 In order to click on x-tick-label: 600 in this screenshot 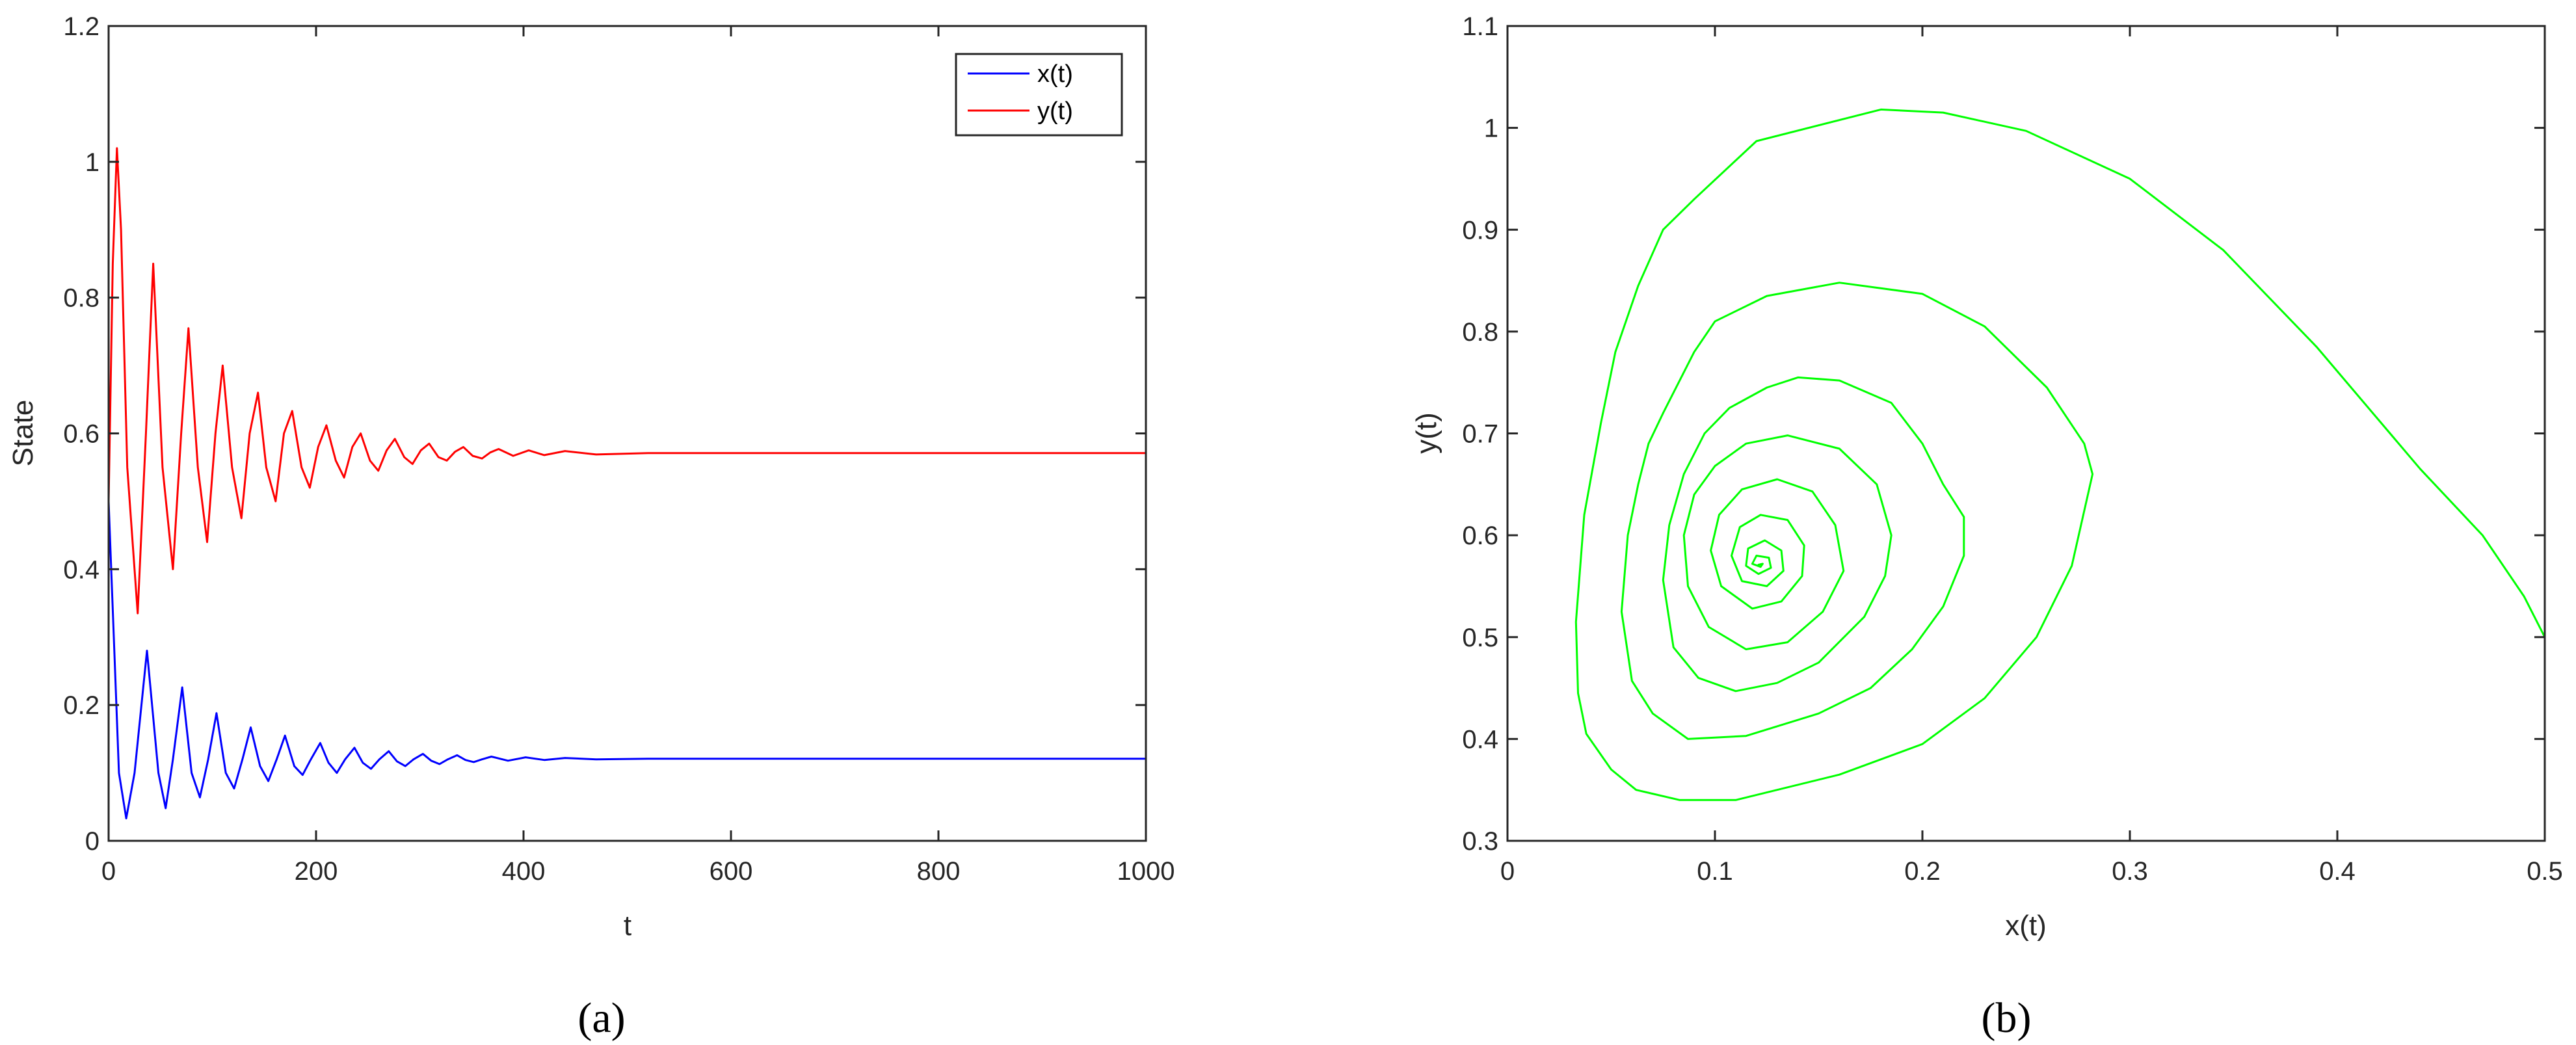, I will do `click(732, 872)`.